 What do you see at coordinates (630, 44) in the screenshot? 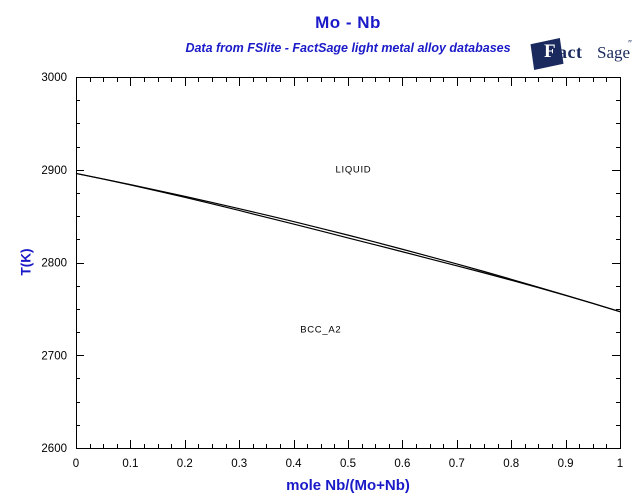
I see `factsage-logo-trademark: ″` at bounding box center [630, 44].